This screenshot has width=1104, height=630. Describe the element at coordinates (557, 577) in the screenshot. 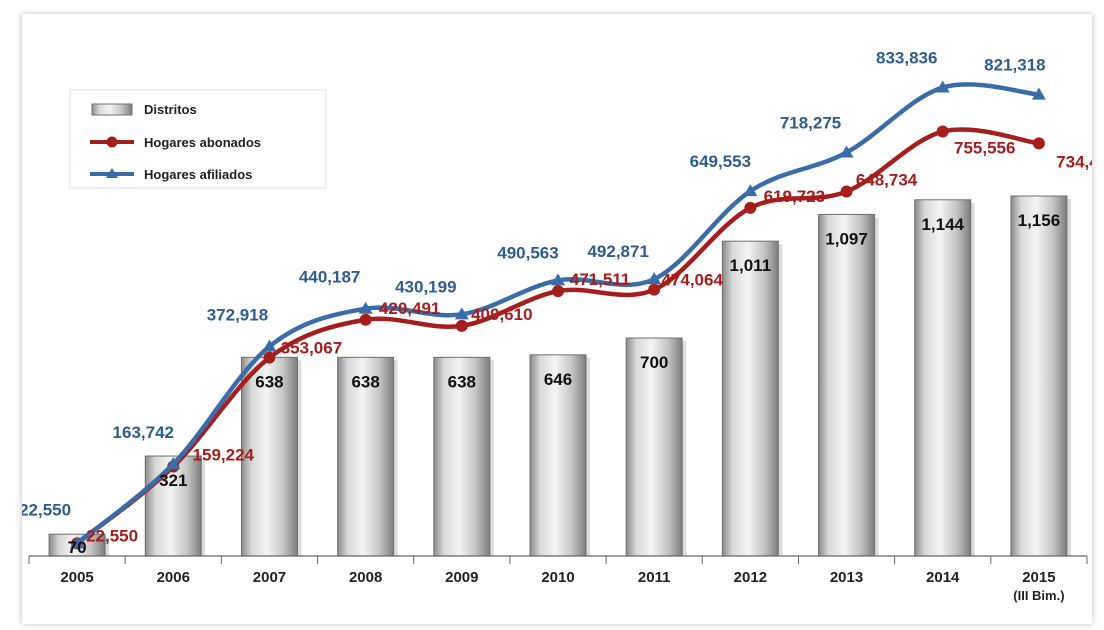

I see `x-tick-label: 2010` at that location.